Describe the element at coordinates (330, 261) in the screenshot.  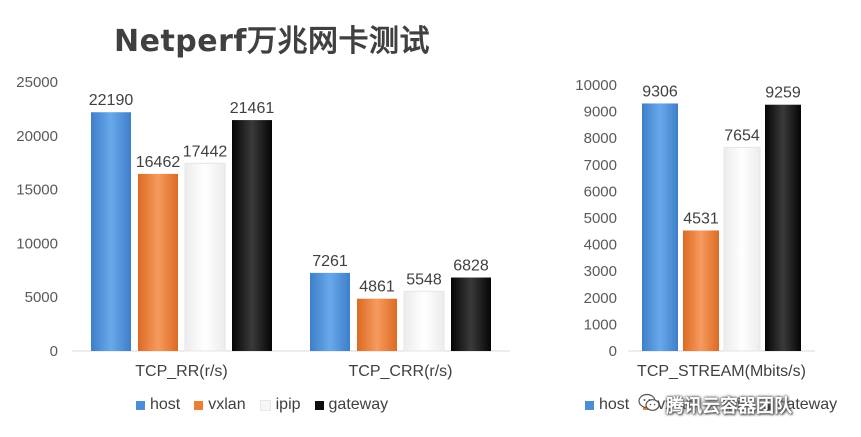
I see `data-label: 7261` at that location.